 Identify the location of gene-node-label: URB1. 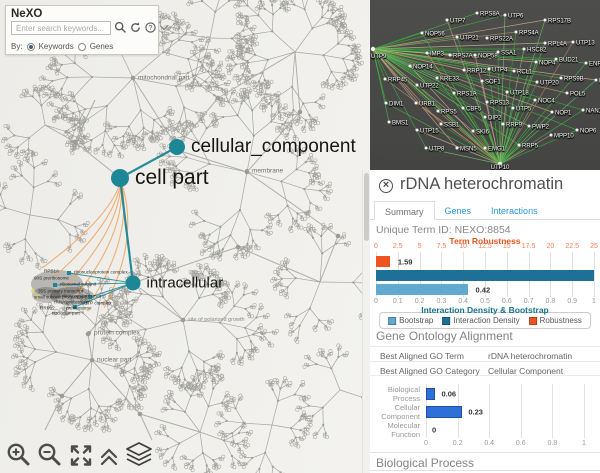
(427, 105).